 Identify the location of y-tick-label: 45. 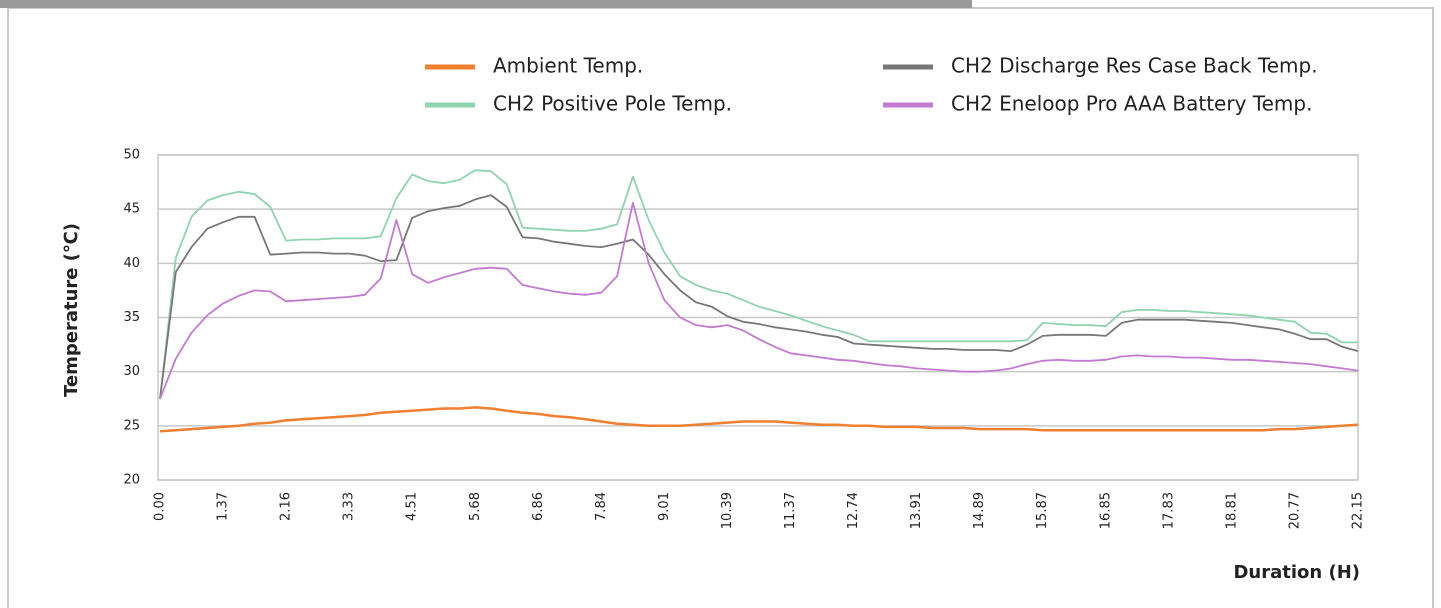
(131, 209).